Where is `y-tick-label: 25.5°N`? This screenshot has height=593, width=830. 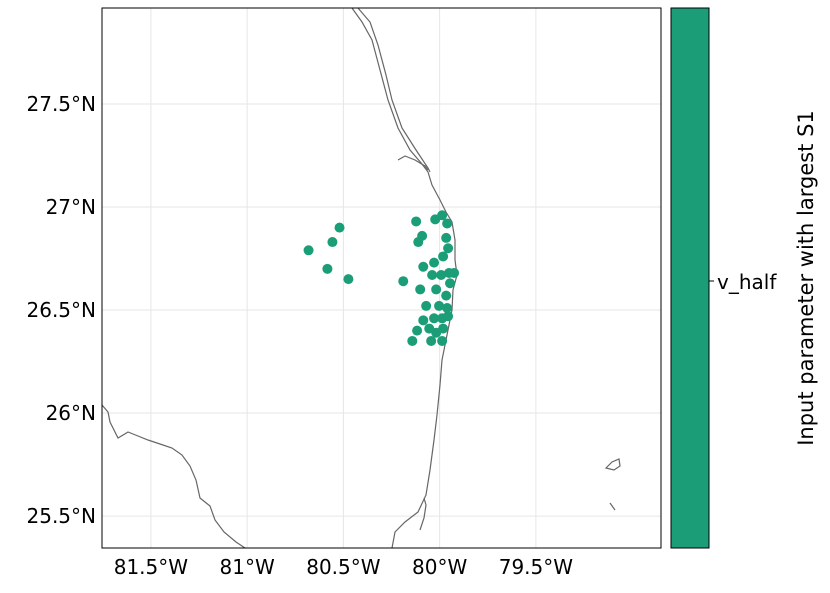
y-tick-label: 25.5°N is located at coordinates (62, 516).